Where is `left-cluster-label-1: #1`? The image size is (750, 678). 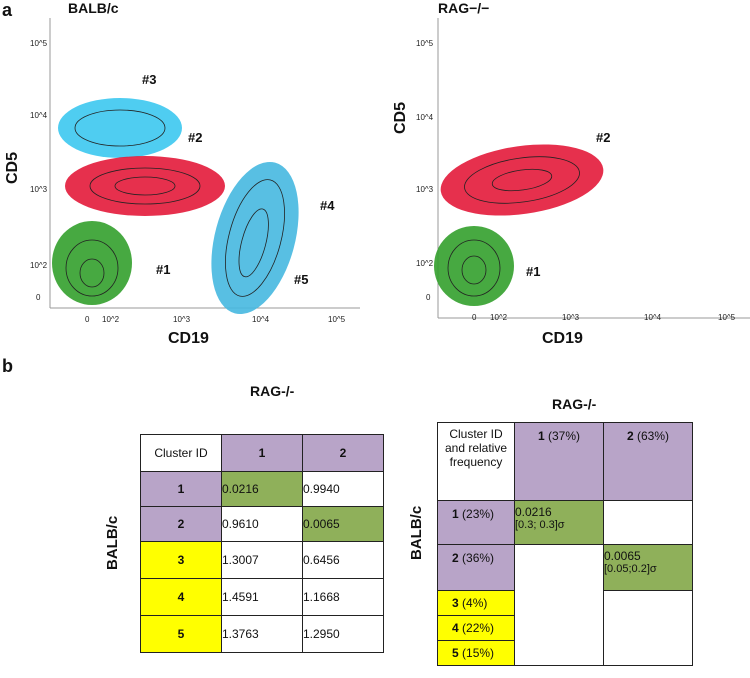 left-cluster-label-1: #1 is located at coordinates (163, 269).